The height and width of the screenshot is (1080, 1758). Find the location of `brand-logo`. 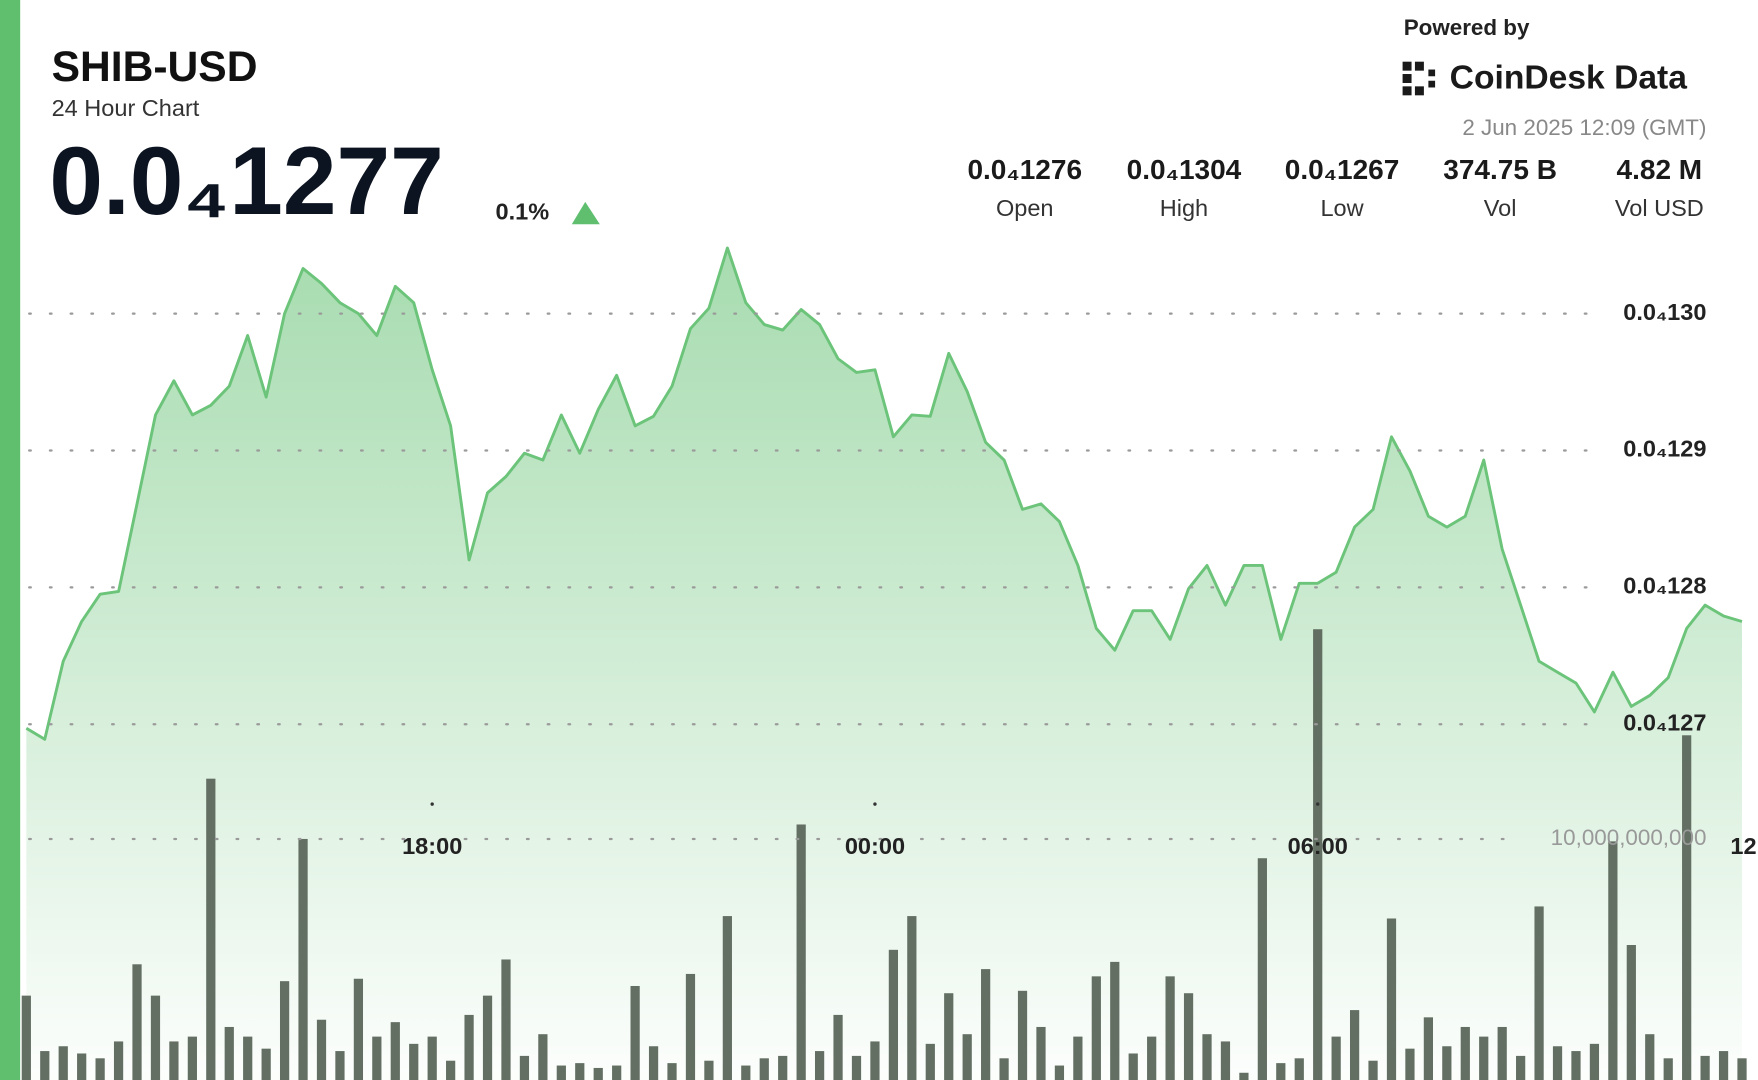

brand-logo is located at coordinates (1419, 78).